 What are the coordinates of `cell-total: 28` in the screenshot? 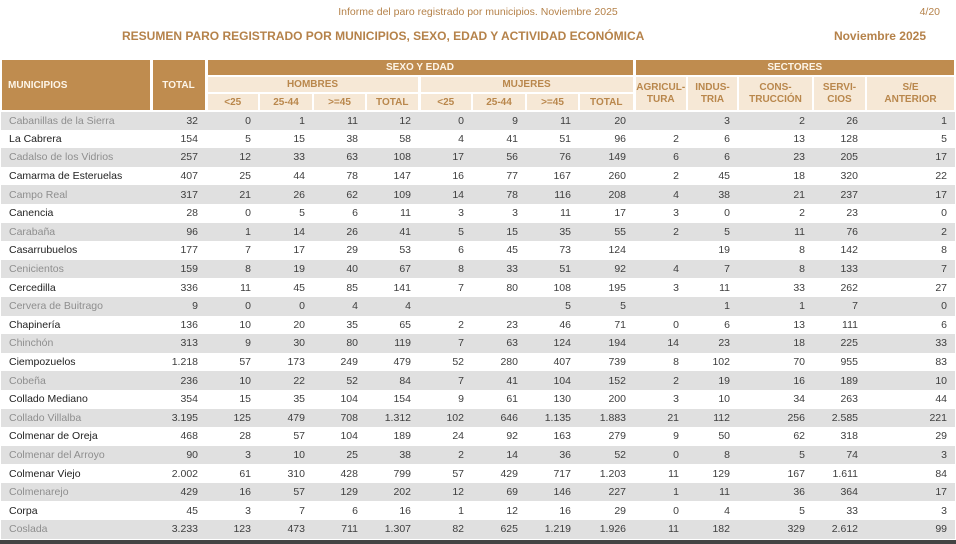 It's located at (192, 213).